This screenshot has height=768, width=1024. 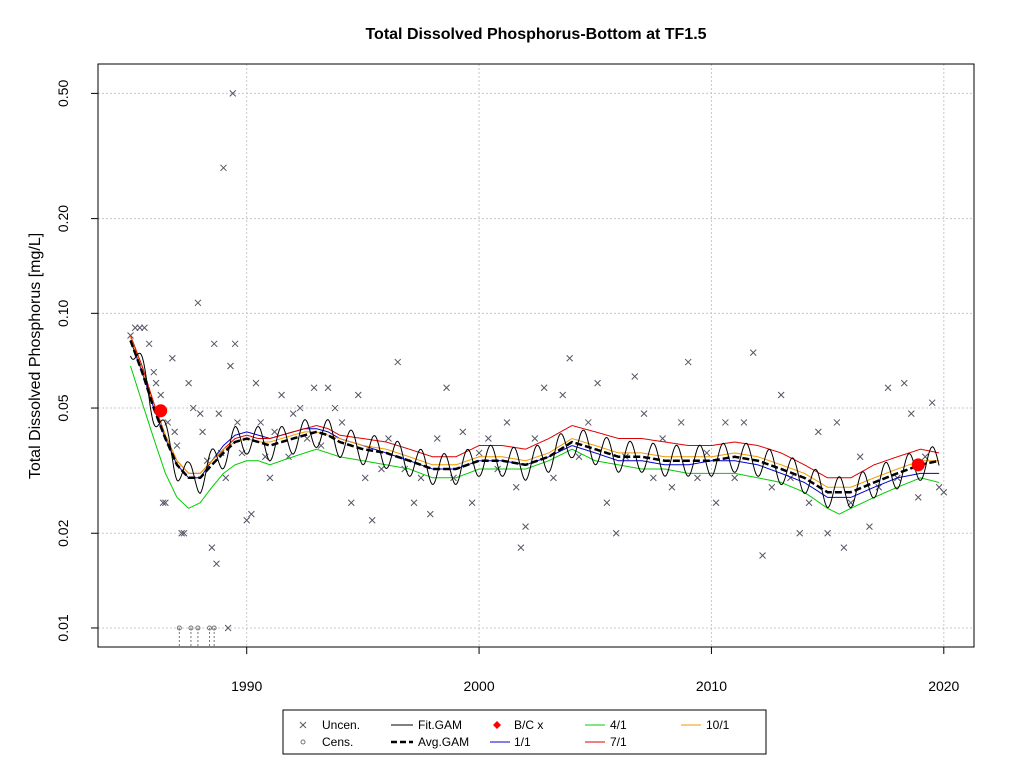 I want to click on censored-points, so click(x=196, y=636).